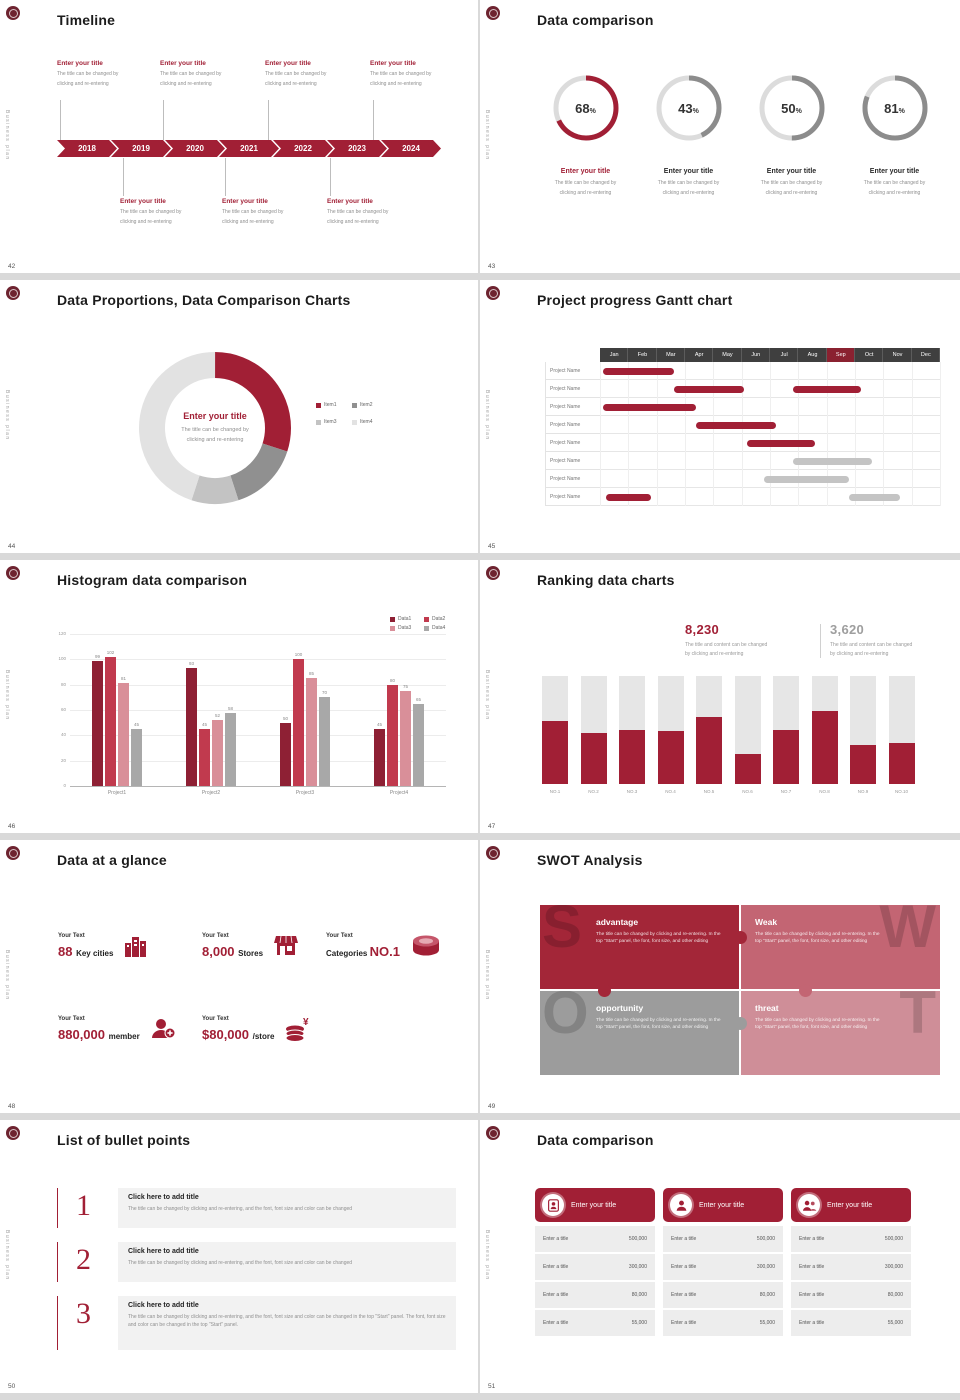  What do you see at coordinates (12, 826) in the screenshot?
I see `page-number: 46` at bounding box center [12, 826].